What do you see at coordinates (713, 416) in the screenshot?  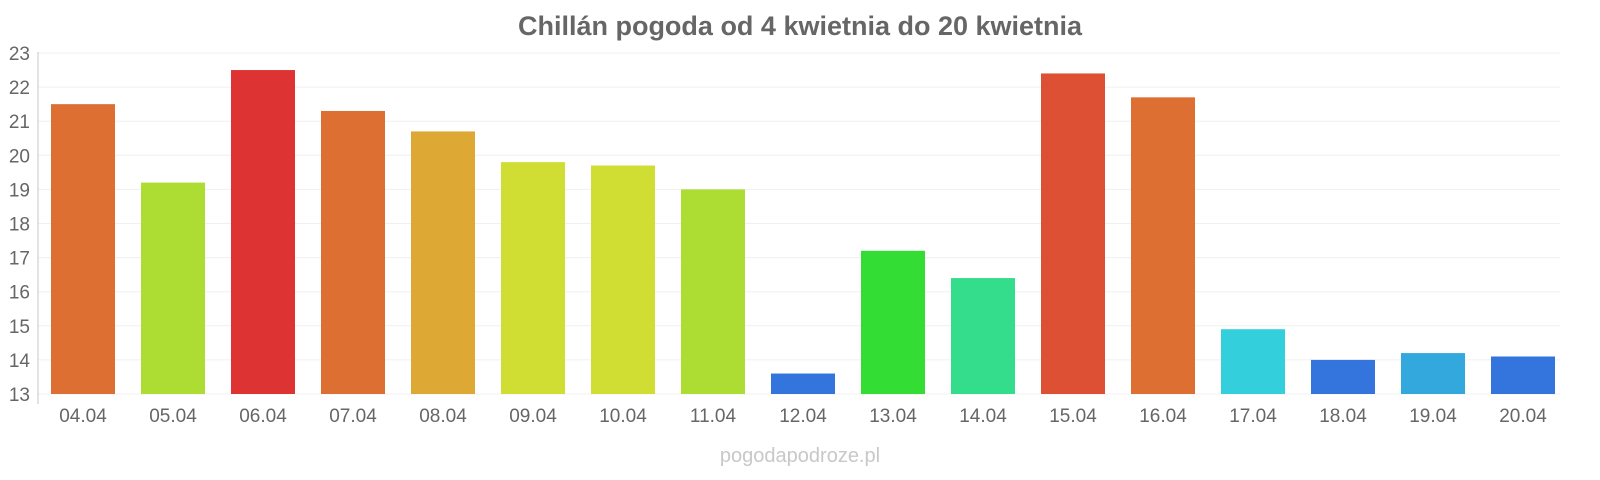 I see `x-tick-label: 11.04` at bounding box center [713, 416].